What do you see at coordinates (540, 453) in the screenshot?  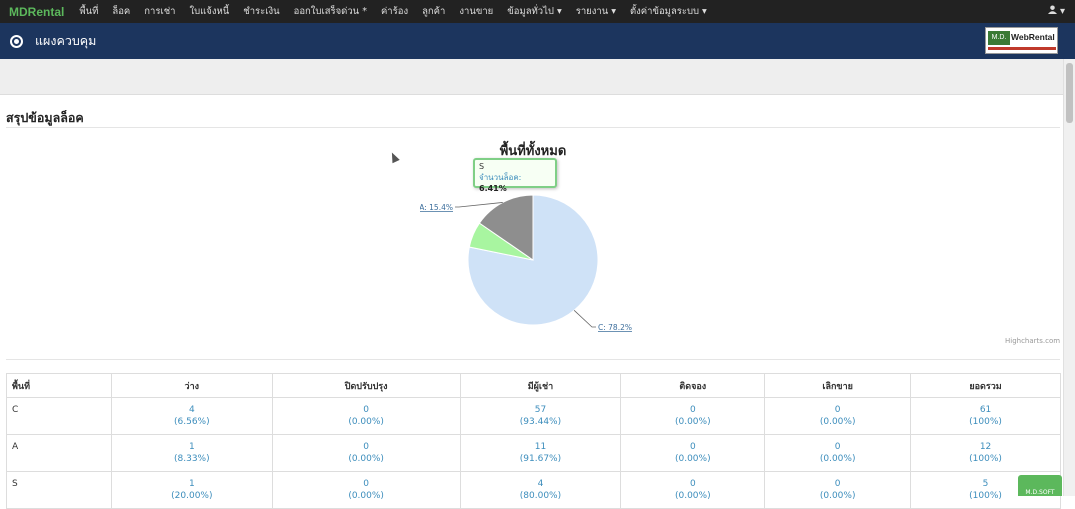 I see `count-cell: 11 (91.67%)` at bounding box center [540, 453].